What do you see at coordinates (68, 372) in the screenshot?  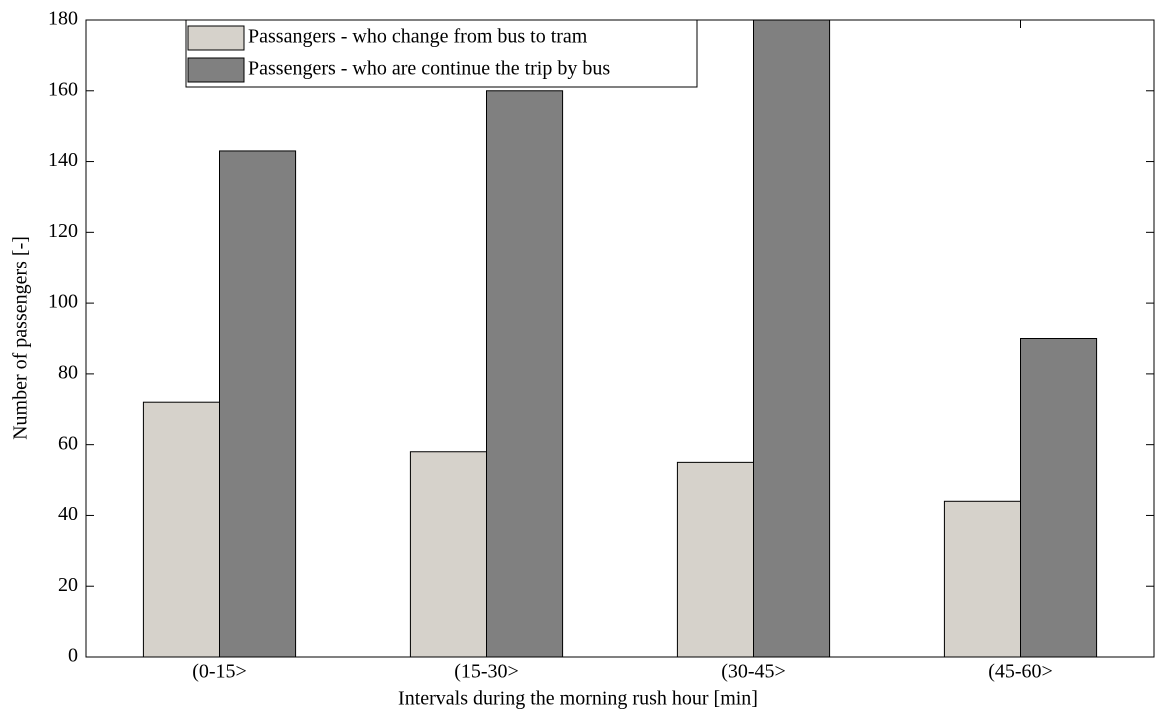 I see `y-tick-label: 80` at bounding box center [68, 372].